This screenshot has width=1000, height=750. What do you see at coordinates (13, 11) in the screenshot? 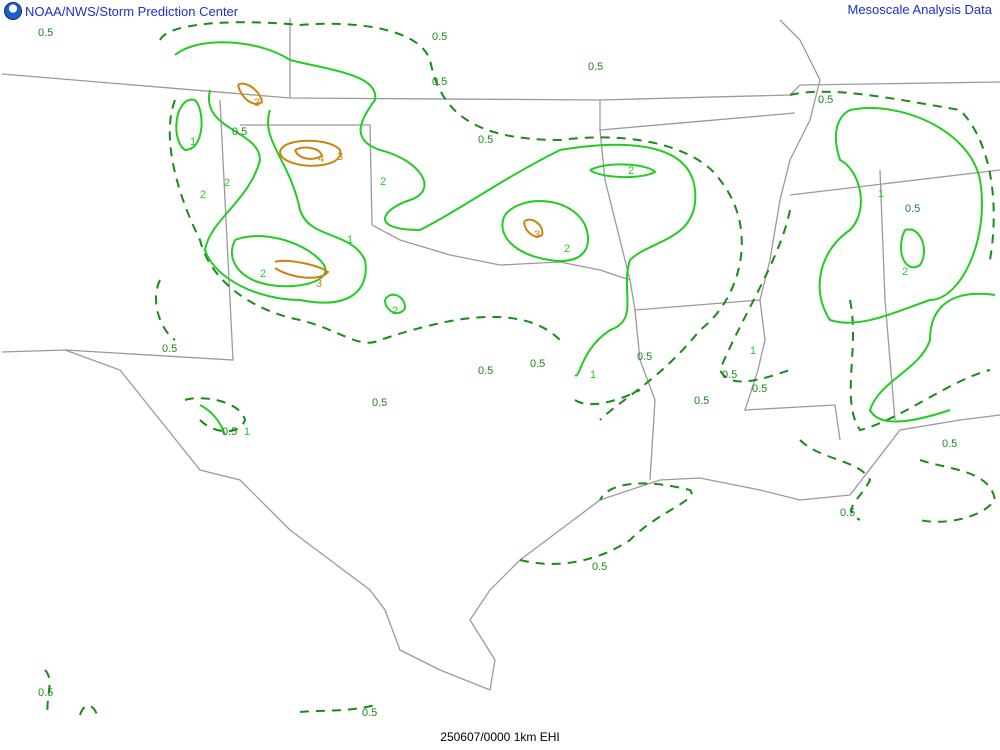
I see `noaa-logo-icon` at bounding box center [13, 11].